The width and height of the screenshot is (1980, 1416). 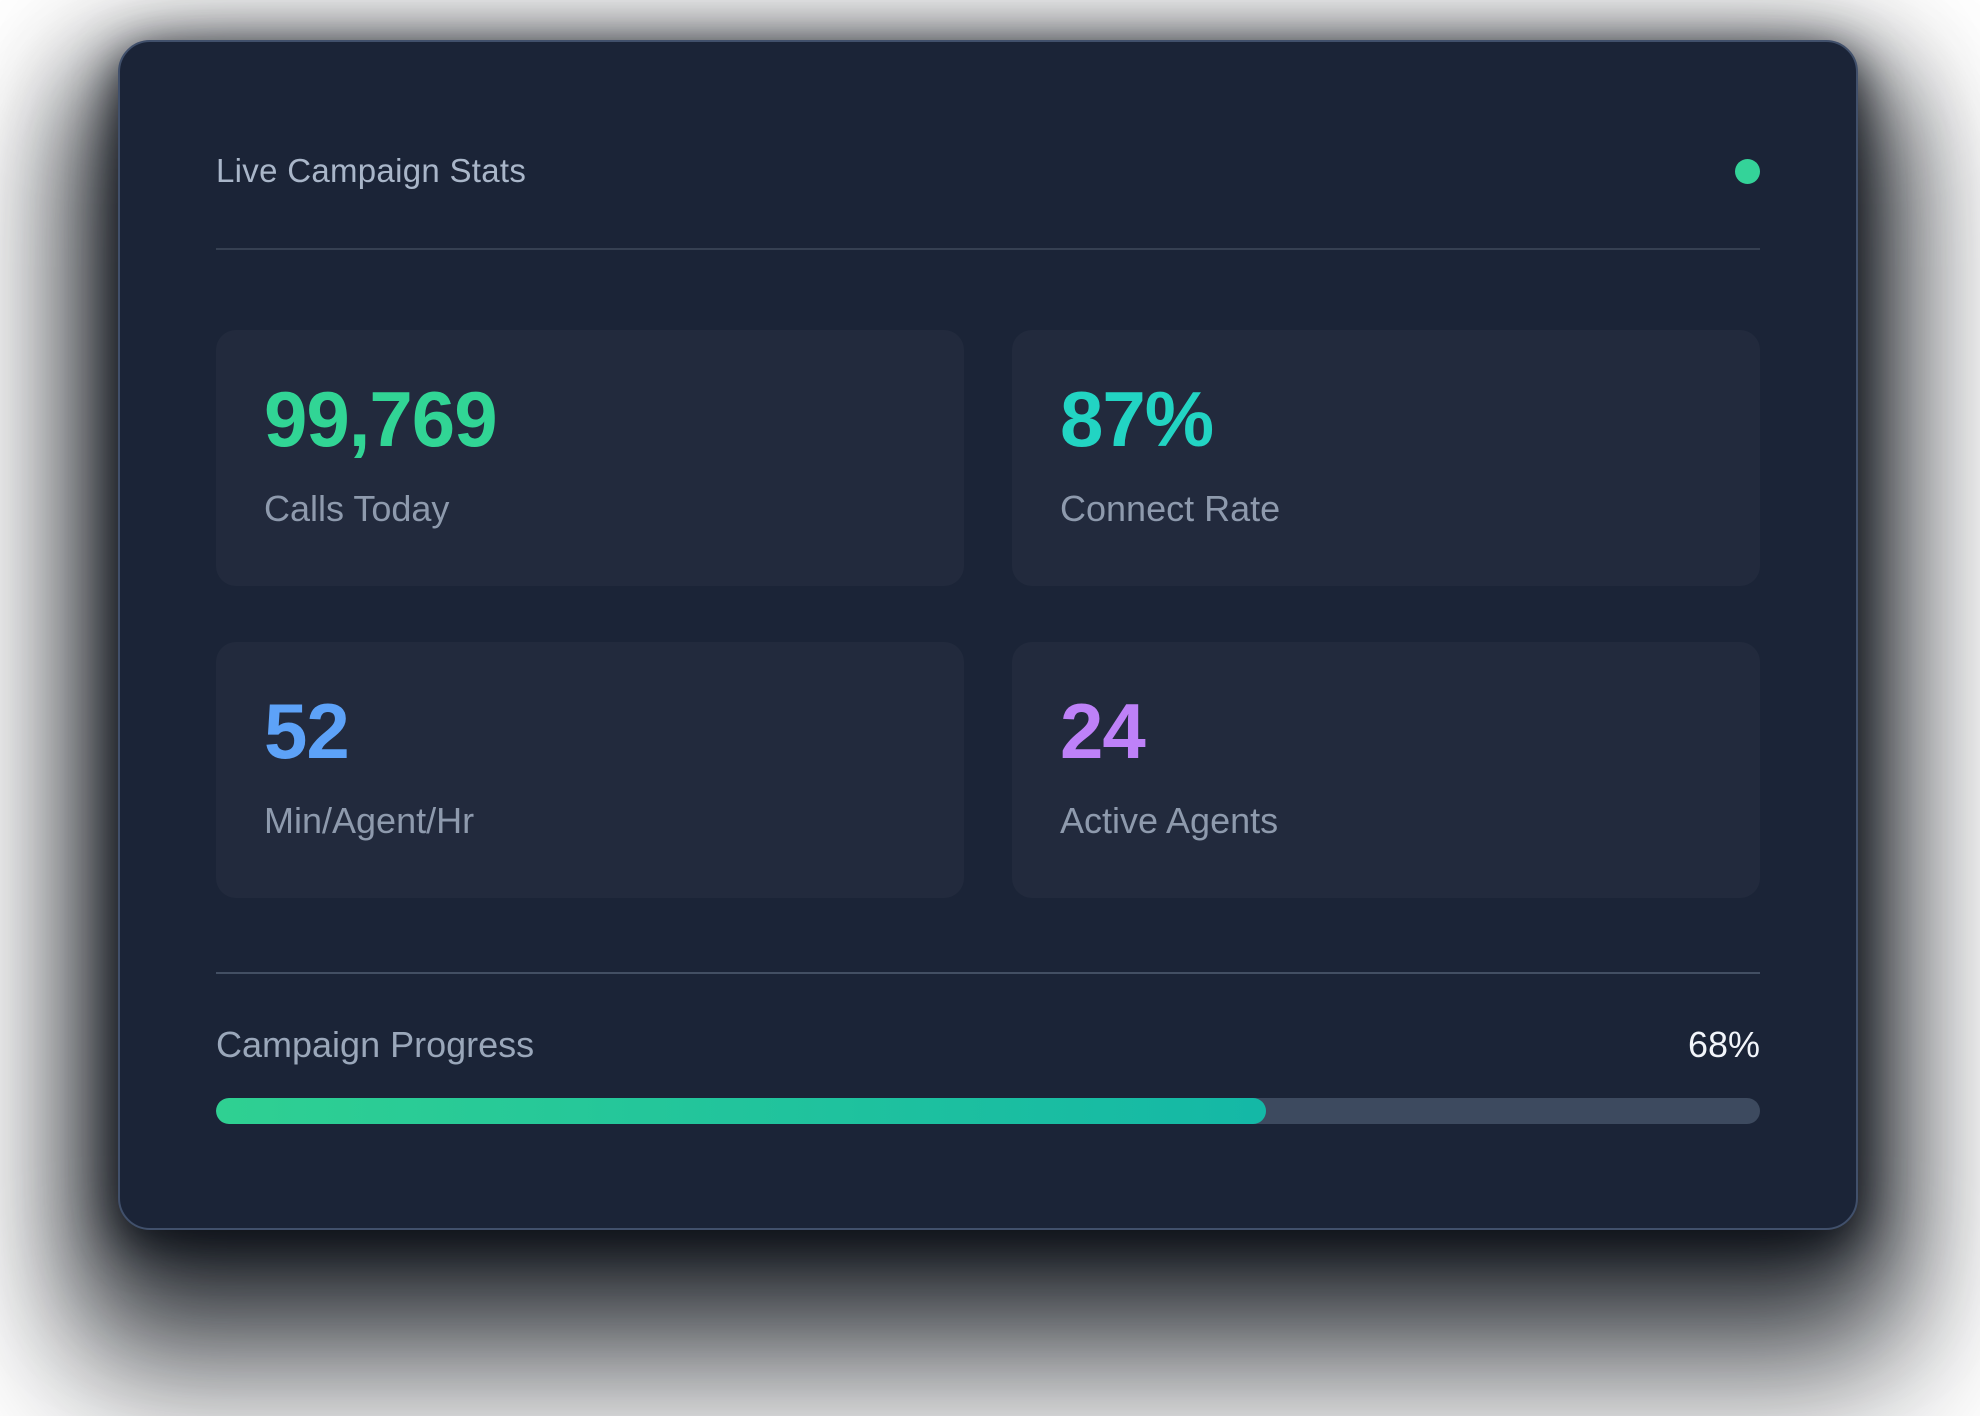 What do you see at coordinates (988, 249) in the screenshot?
I see `header-divider` at bounding box center [988, 249].